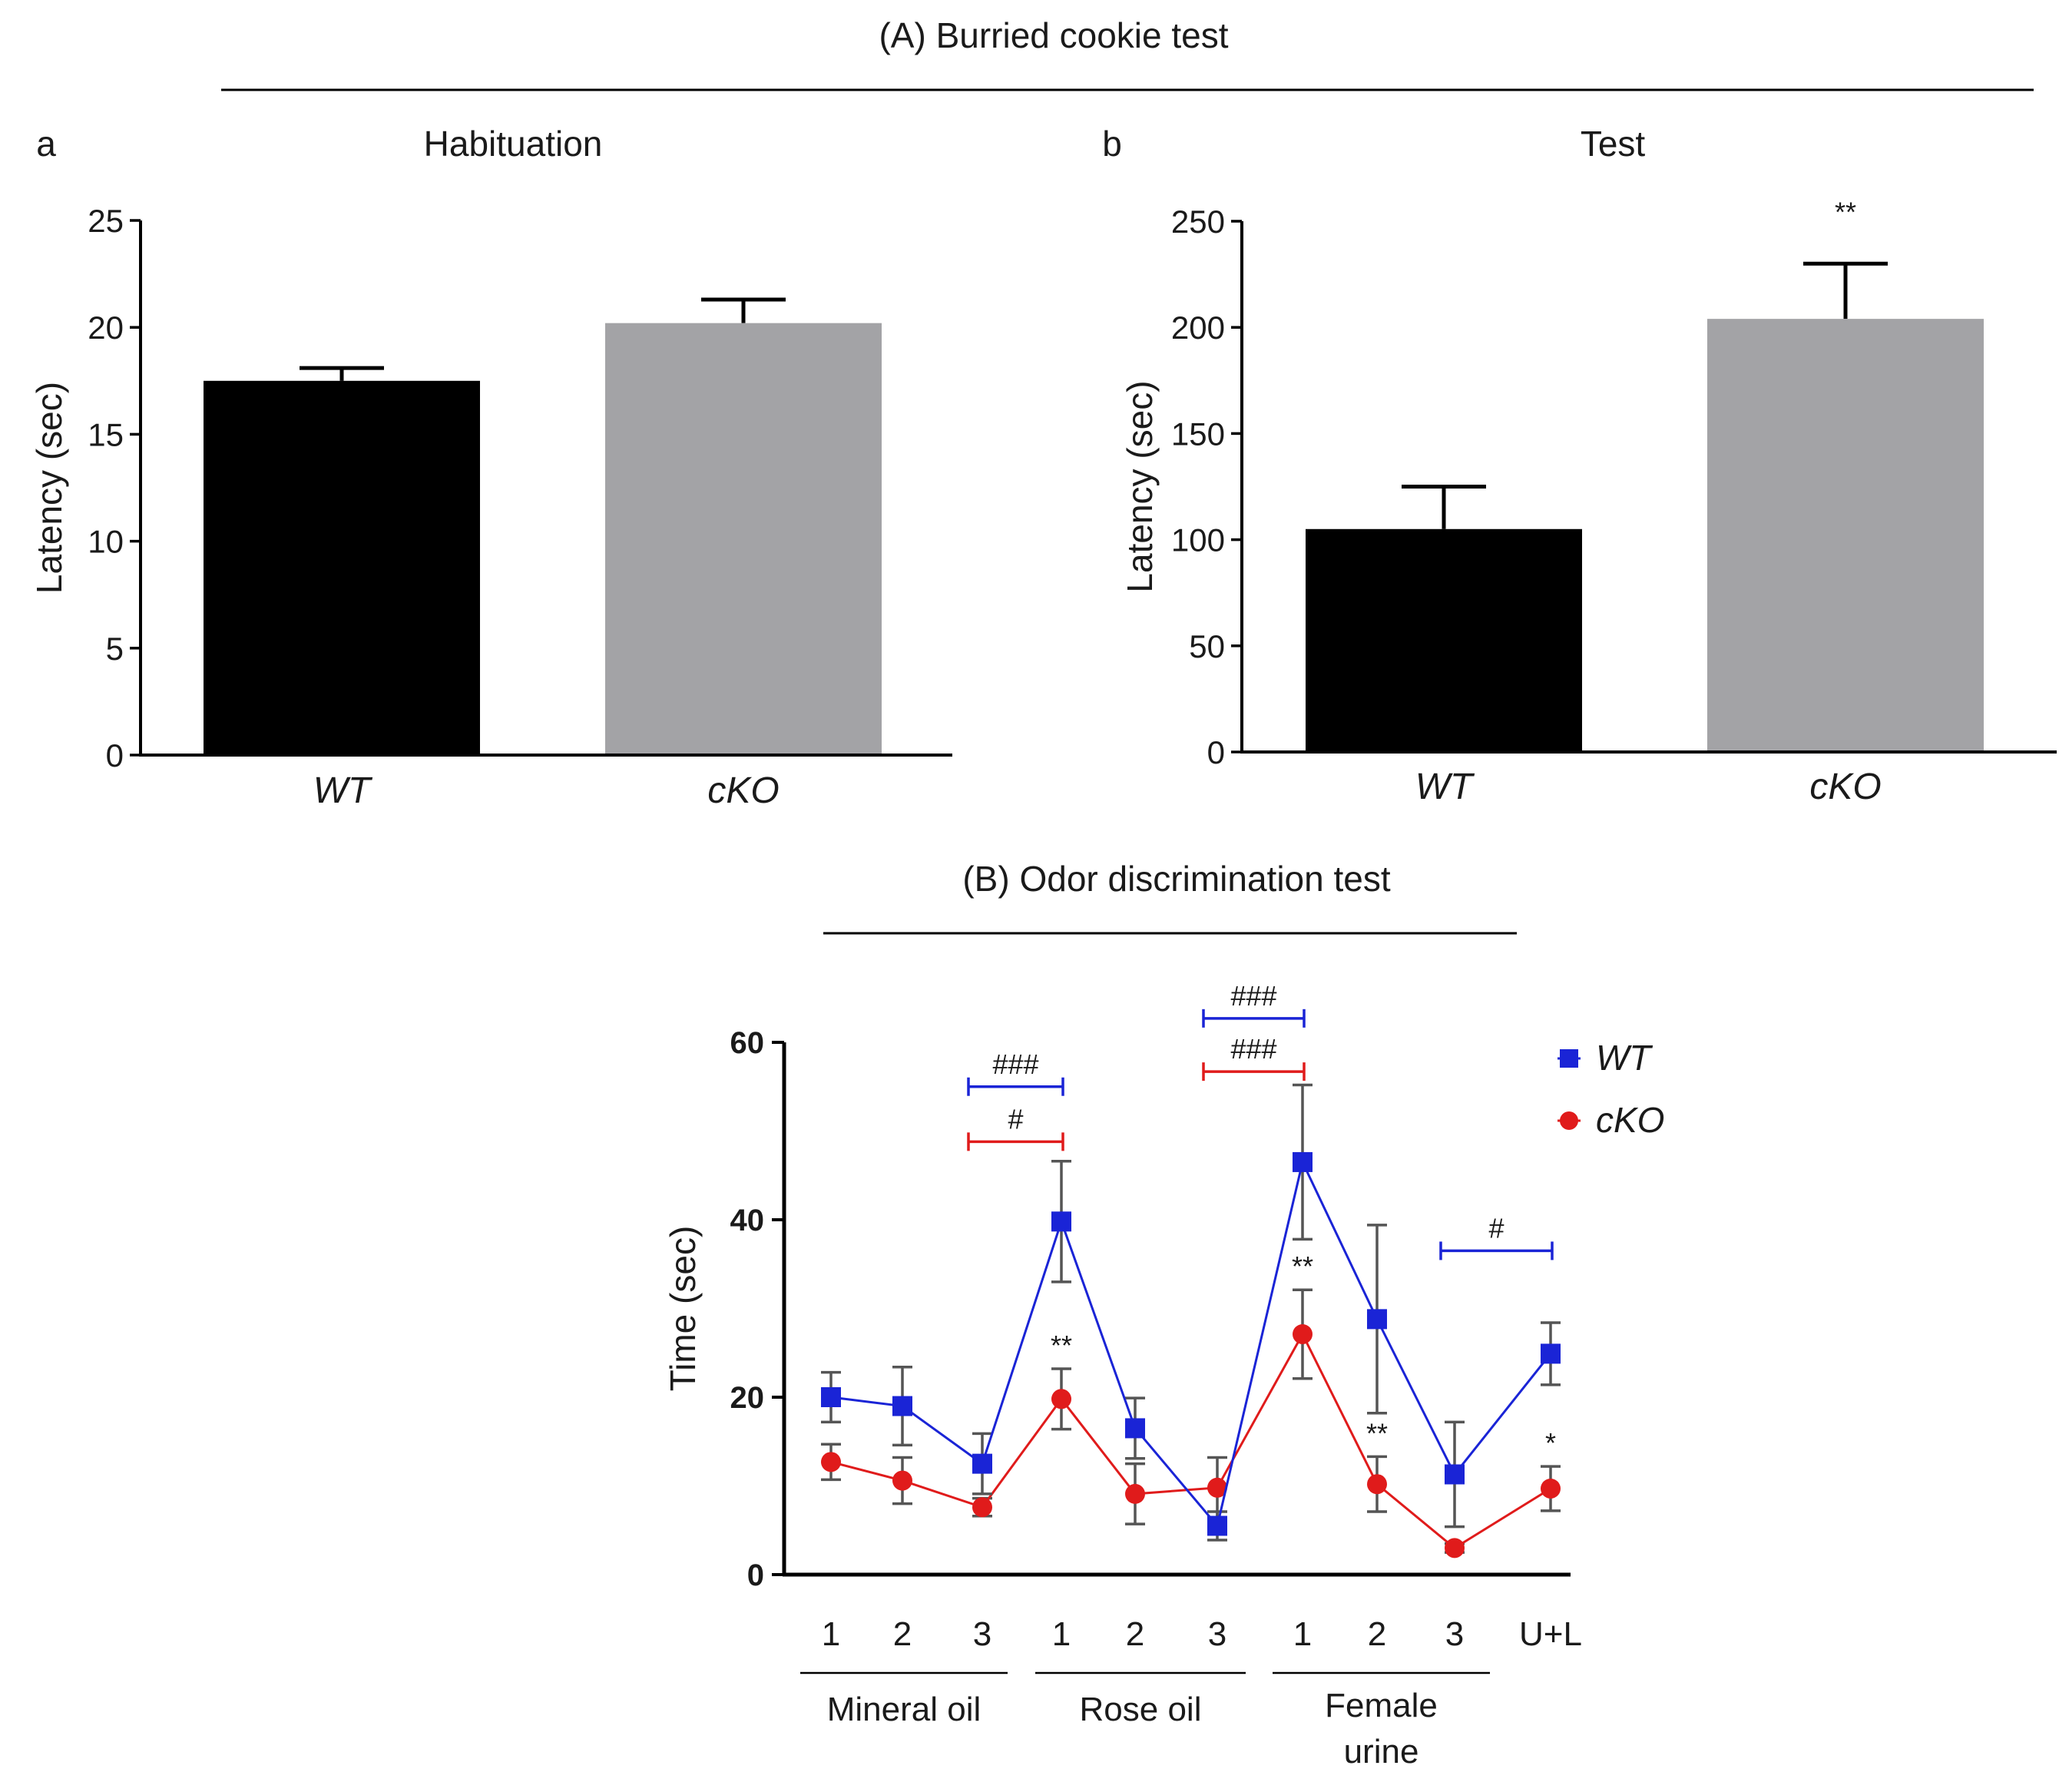 The width and height of the screenshot is (2059, 1792). What do you see at coordinates (106, 542) in the screenshot?
I see `y-tick-label: 10` at bounding box center [106, 542].